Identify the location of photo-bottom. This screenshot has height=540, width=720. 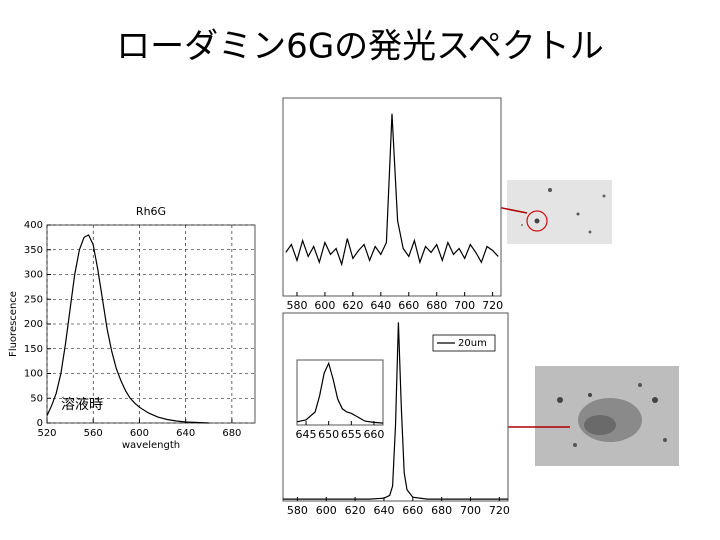
(607, 416).